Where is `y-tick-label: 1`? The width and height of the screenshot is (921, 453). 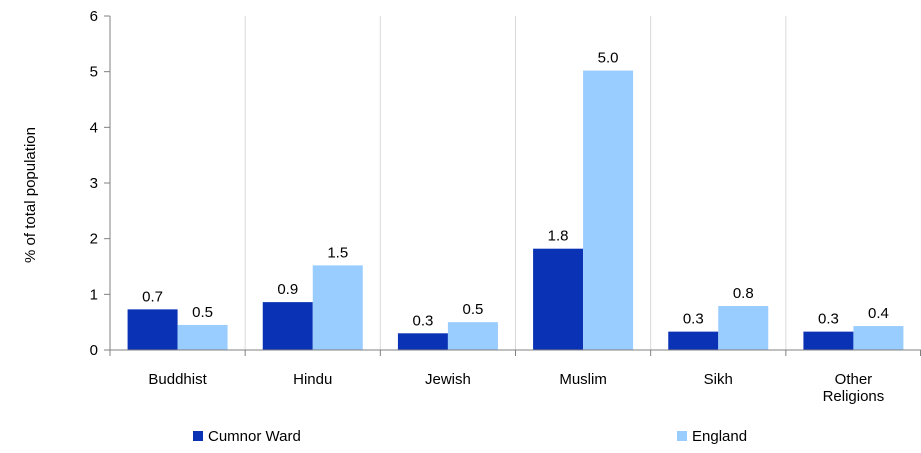 y-tick-label: 1 is located at coordinates (94, 294).